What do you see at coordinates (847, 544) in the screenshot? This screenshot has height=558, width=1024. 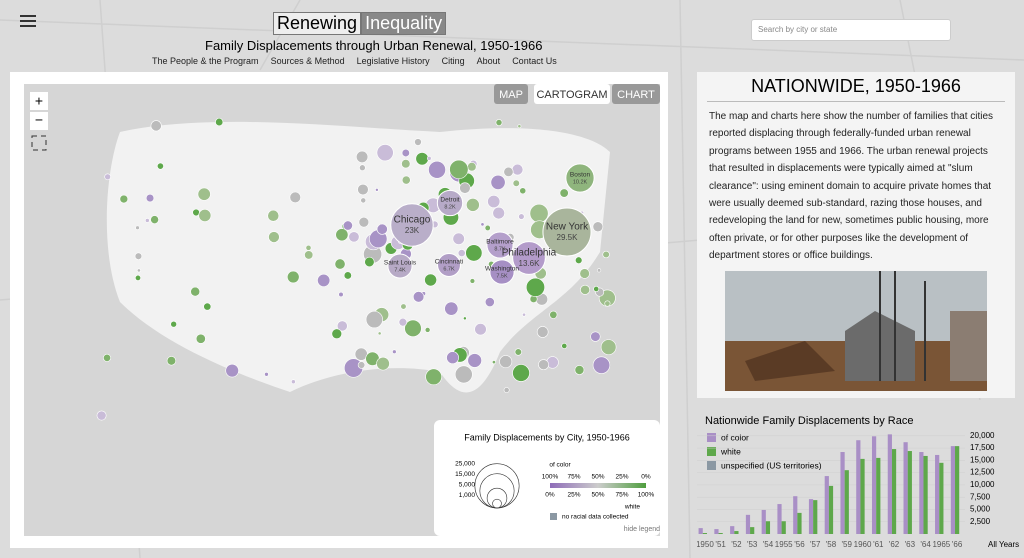 I see `x-tick-label: '59` at bounding box center [847, 544].